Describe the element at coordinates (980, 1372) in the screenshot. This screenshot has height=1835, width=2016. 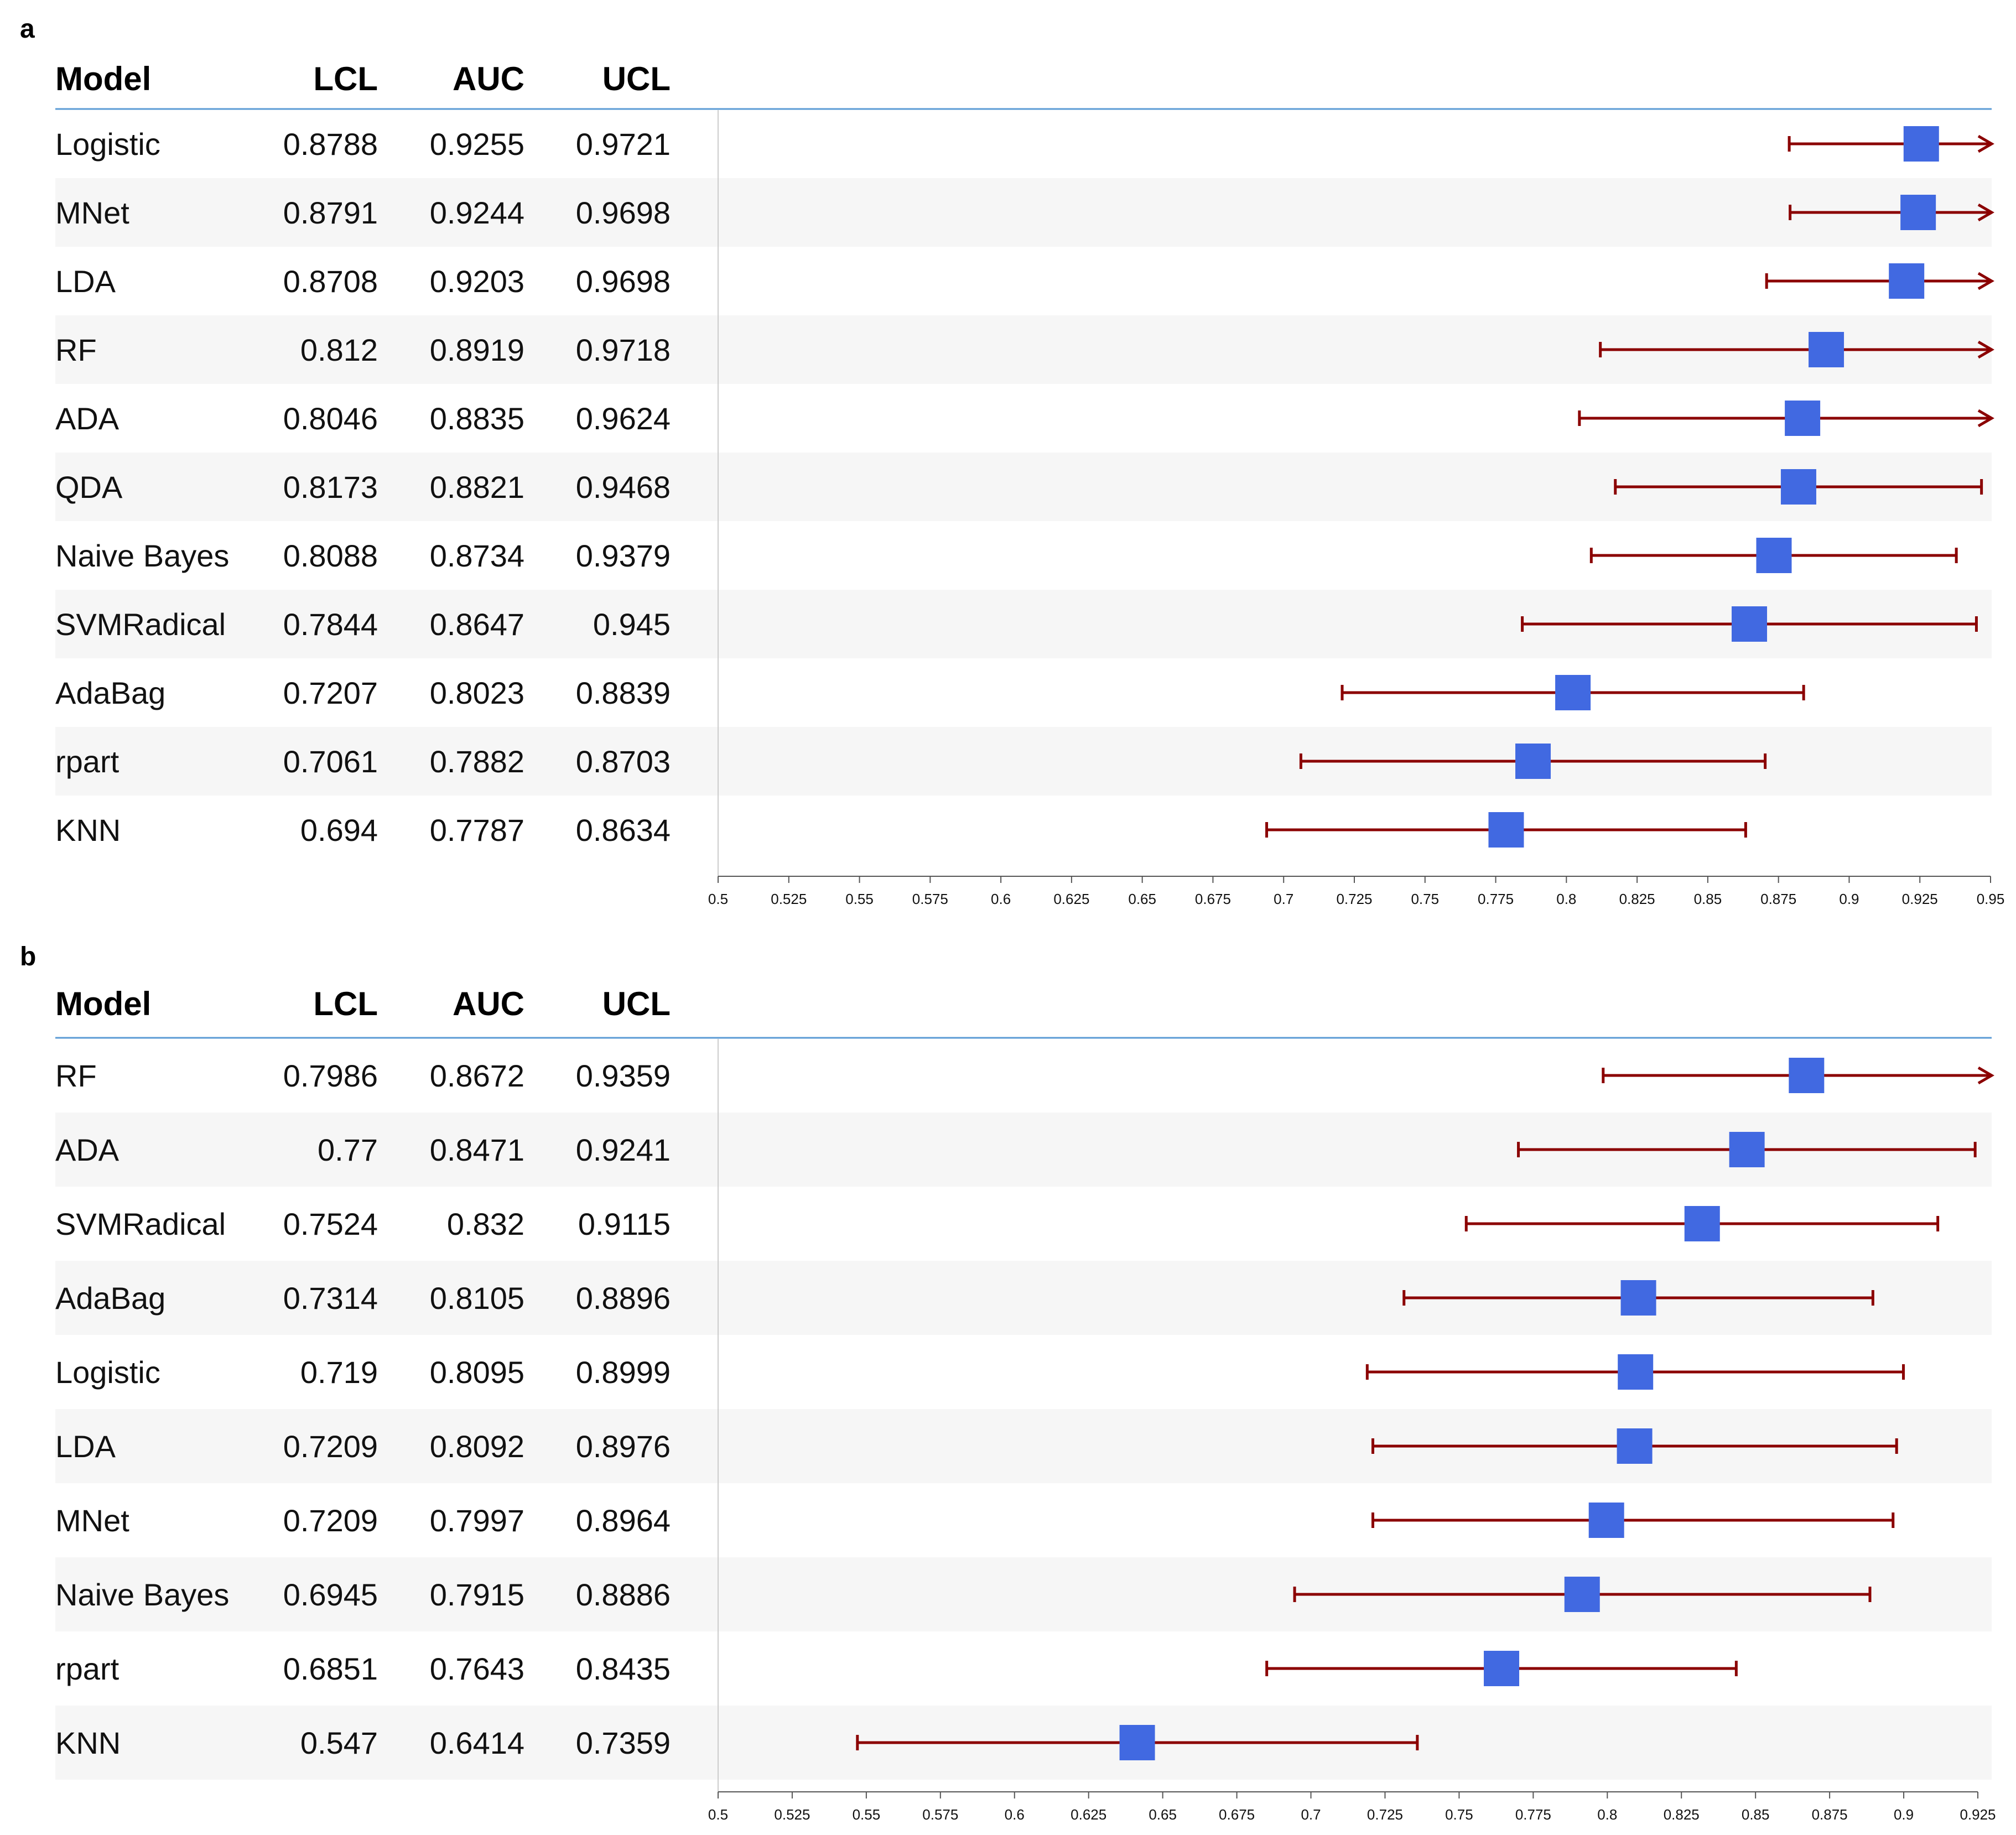
I see `table-row: Logistic 0.719 0.8095 0.8999` at that location.